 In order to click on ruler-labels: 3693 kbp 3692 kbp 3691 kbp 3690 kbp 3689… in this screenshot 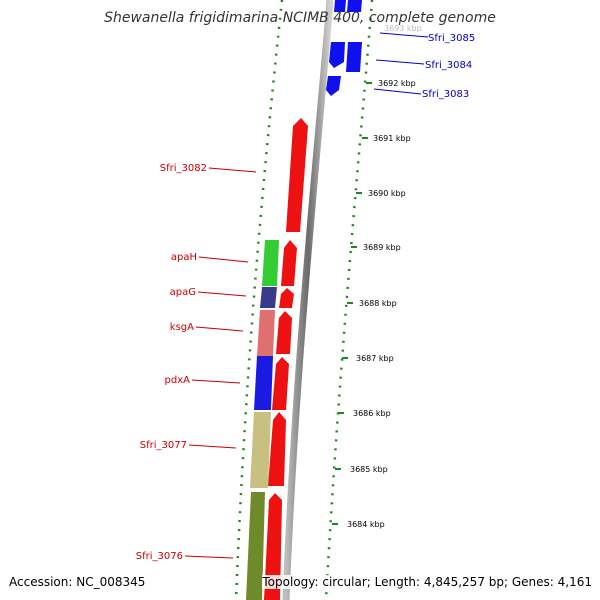, I will do `click(384, 276)`.